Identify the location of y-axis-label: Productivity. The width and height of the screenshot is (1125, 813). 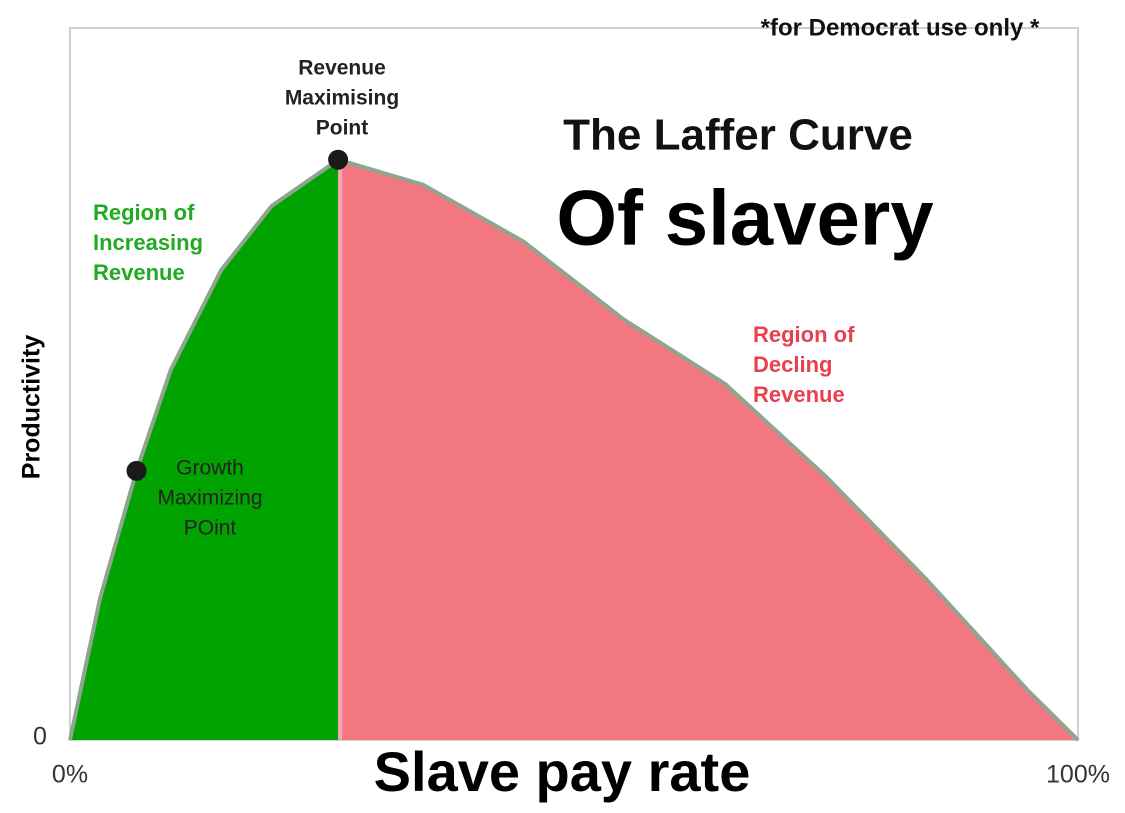
(32, 407).